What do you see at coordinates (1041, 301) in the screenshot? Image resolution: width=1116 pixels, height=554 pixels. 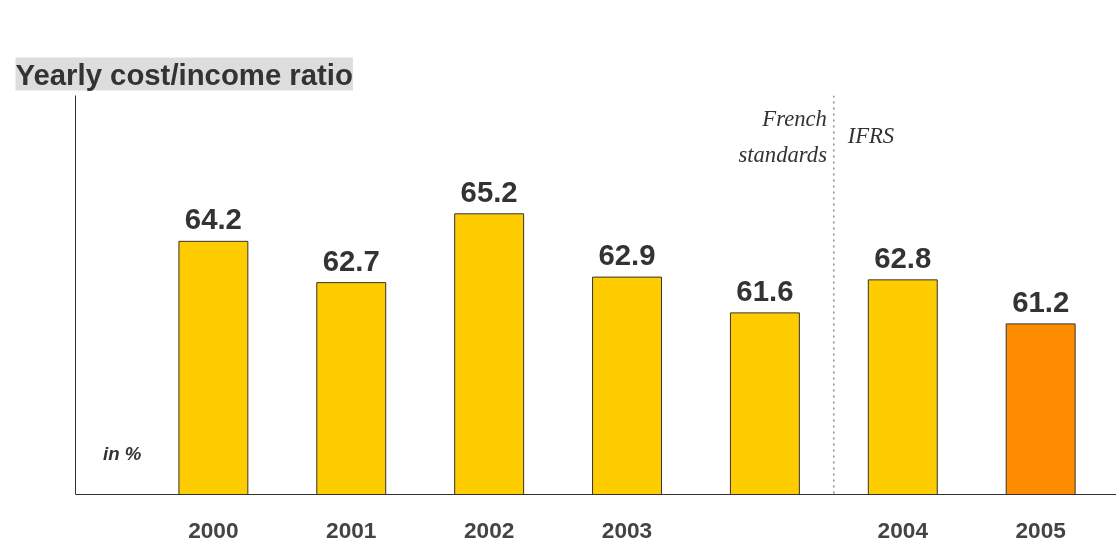 I see `data-label: 61.2` at bounding box center [1041, 301].